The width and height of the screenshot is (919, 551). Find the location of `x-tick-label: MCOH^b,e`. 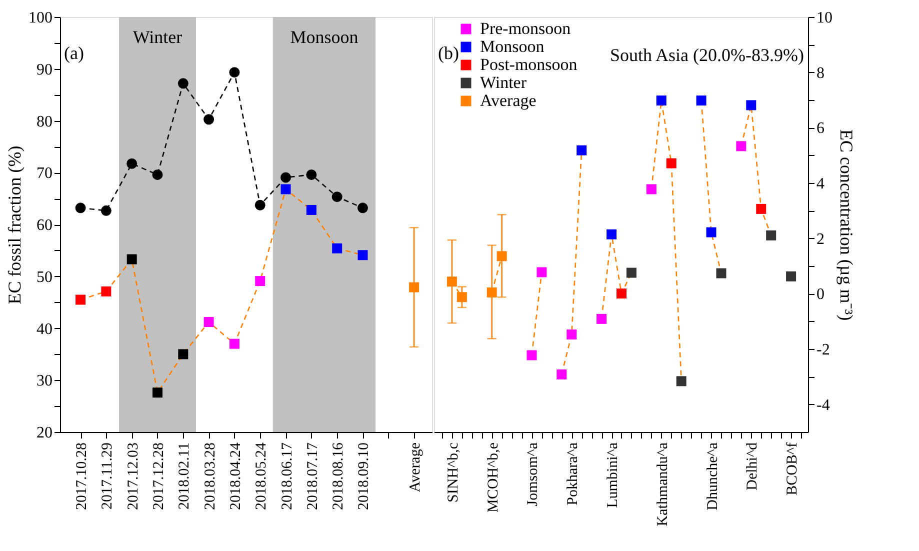

x-tick-label: MCOH^b,e is located at coordinates (493, 477).